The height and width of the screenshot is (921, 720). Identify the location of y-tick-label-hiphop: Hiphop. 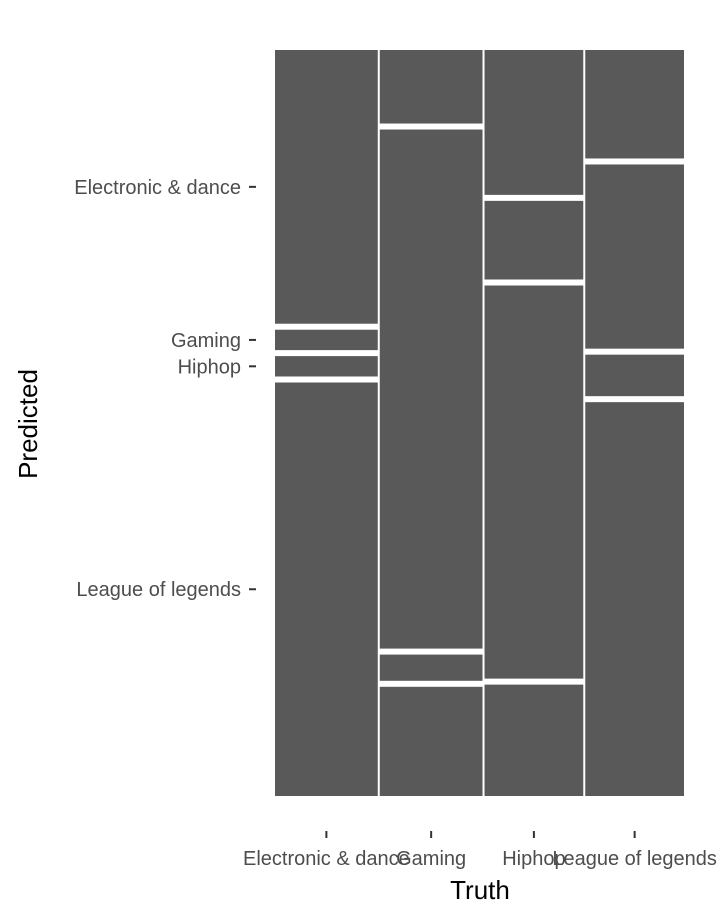
(209, 367).